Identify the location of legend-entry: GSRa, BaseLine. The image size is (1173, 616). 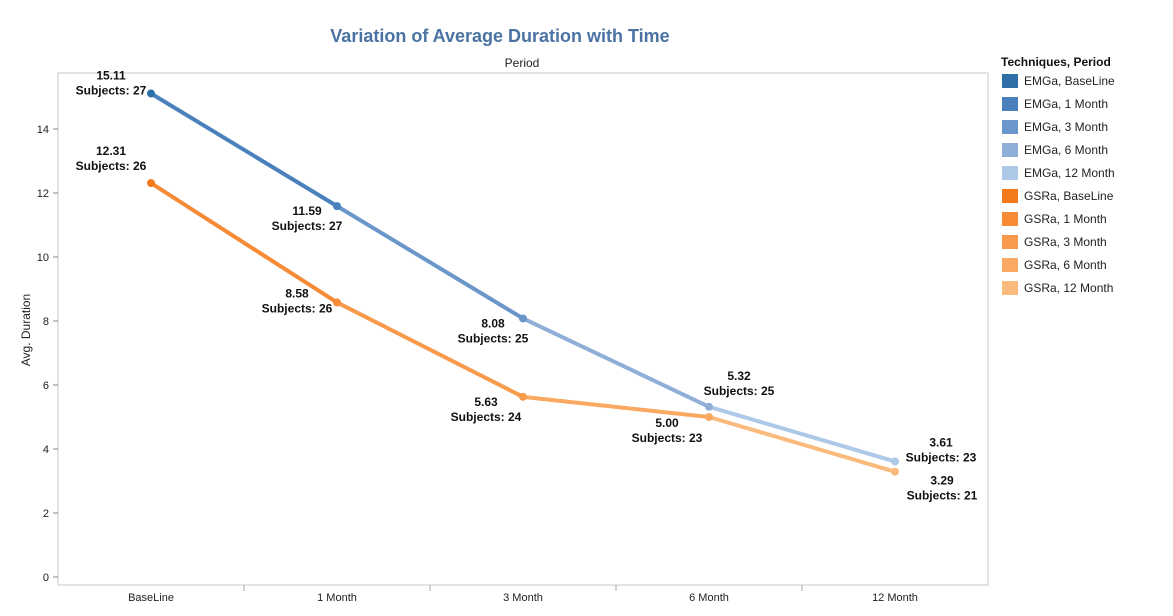
(1069, 196).